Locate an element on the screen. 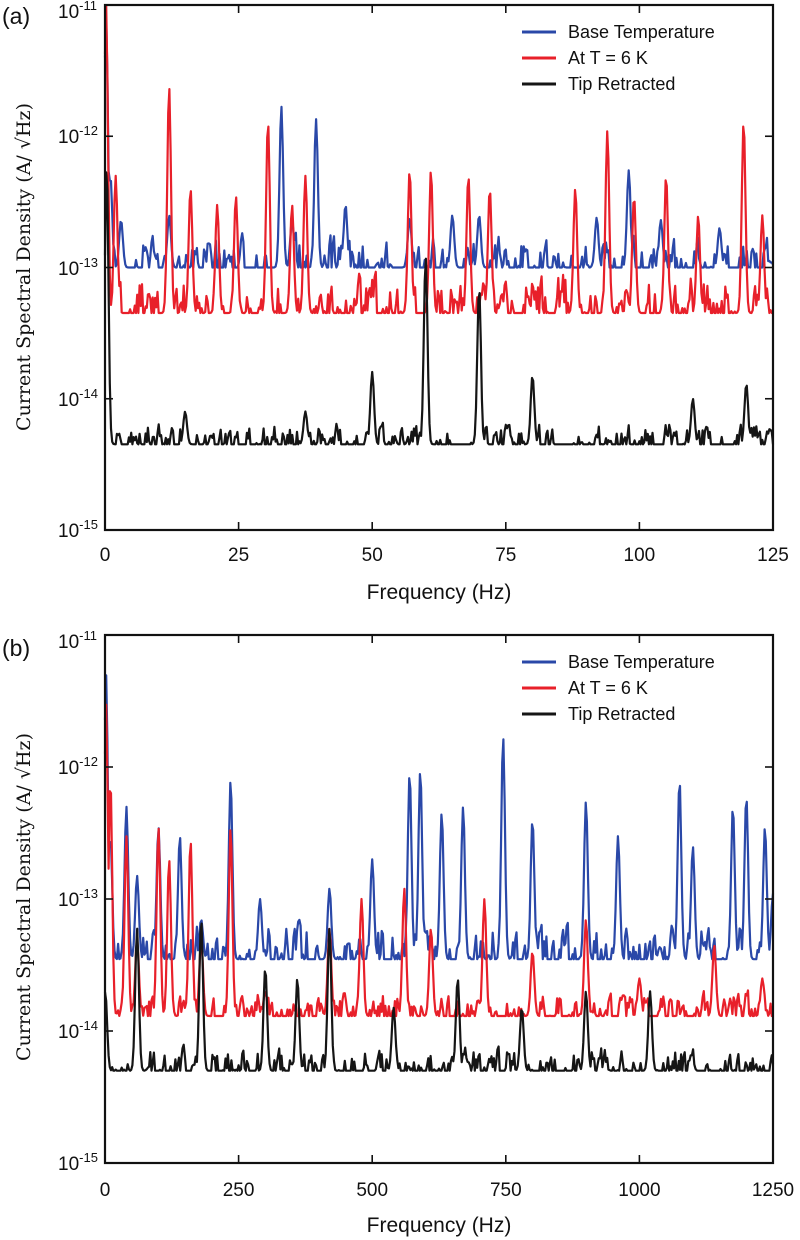 The width and height of the screenshot is (800, 1240). panel-a-x-axis-label: Frequency (Hz) is located at coordinates (439, 592).